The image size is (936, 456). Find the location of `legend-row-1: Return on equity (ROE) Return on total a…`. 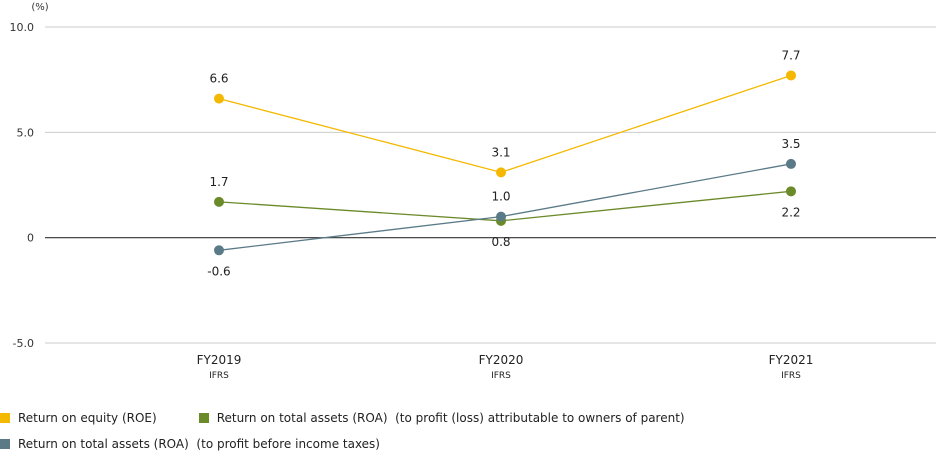

legend-row-1: Return on equity (ROE) Return on total a… is located at coordinates (363, 418).